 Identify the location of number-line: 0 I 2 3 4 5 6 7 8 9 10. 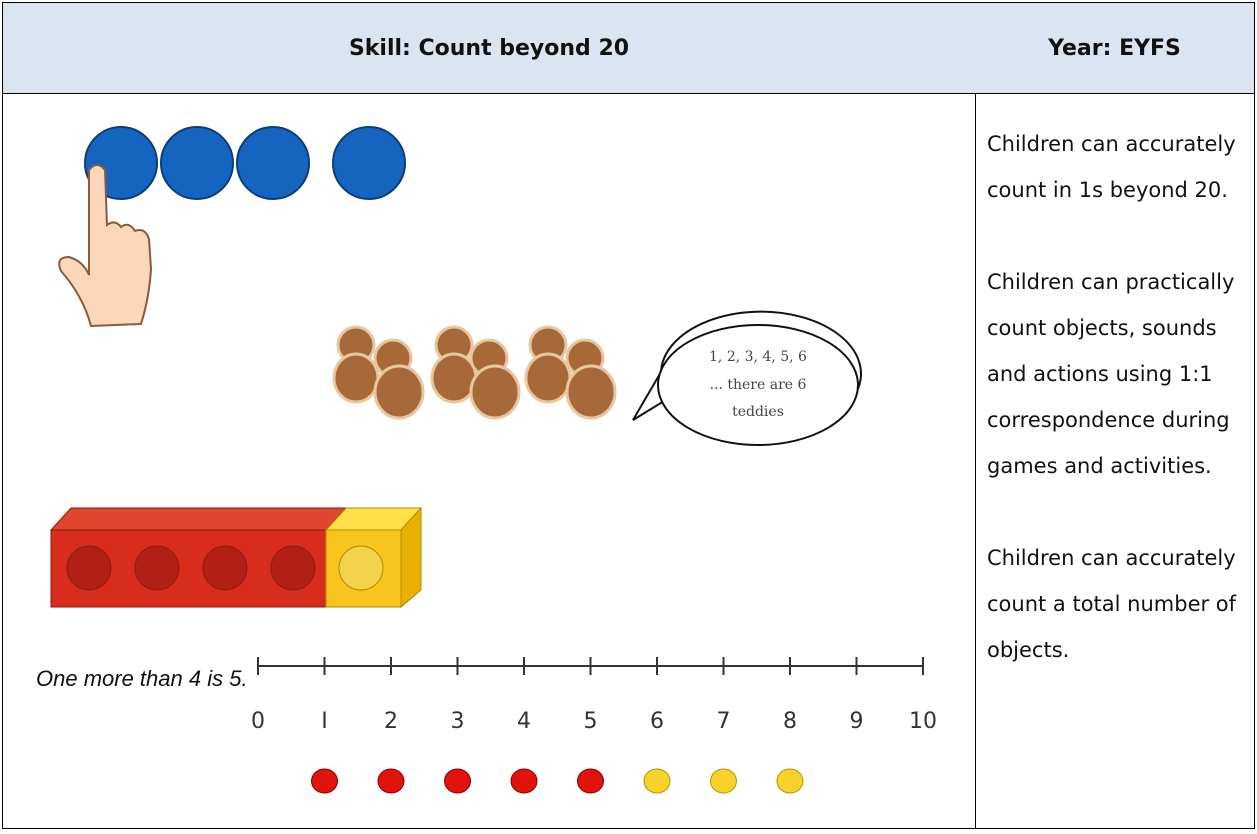
(594, 725).